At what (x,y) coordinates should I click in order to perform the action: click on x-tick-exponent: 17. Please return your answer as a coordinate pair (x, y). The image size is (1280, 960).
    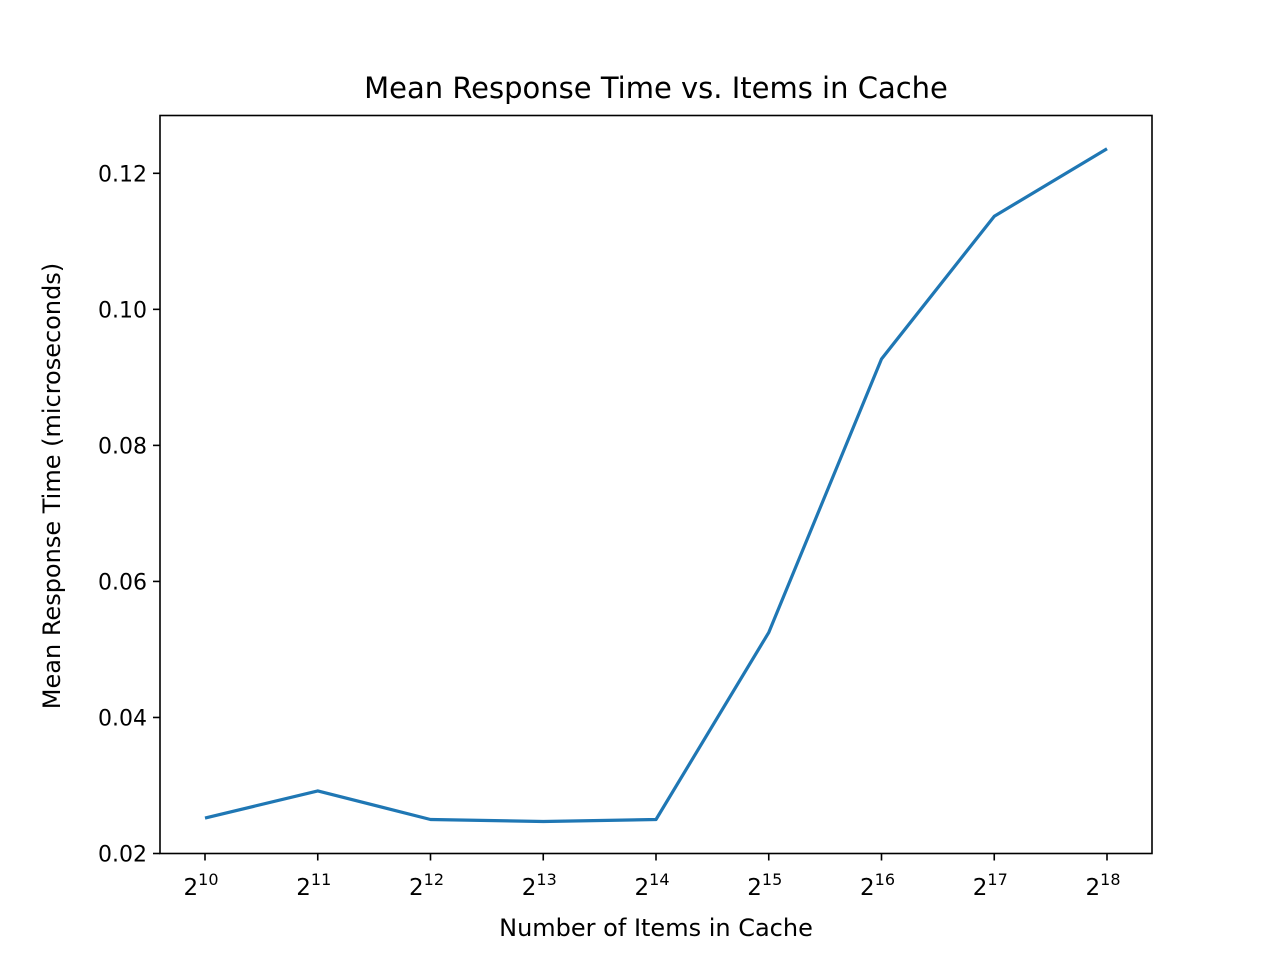
    Looking at the image, I should click on (997, 879).